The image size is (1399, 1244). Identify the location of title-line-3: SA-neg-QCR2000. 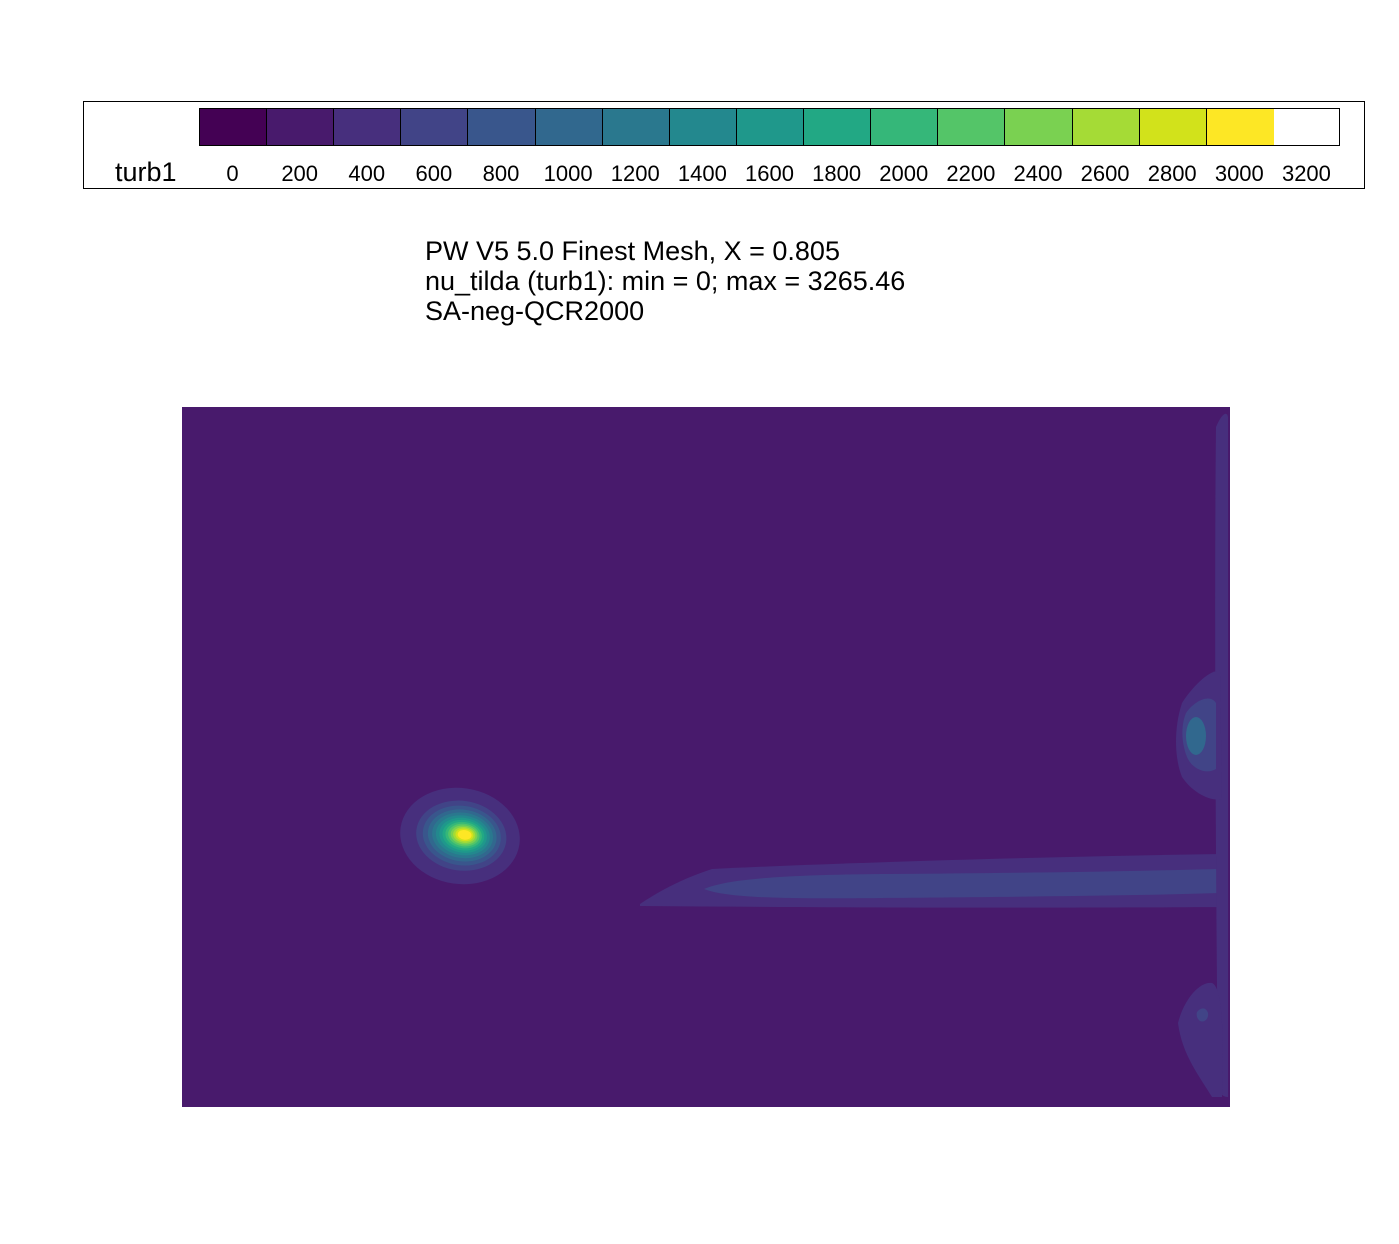
(535, 311).